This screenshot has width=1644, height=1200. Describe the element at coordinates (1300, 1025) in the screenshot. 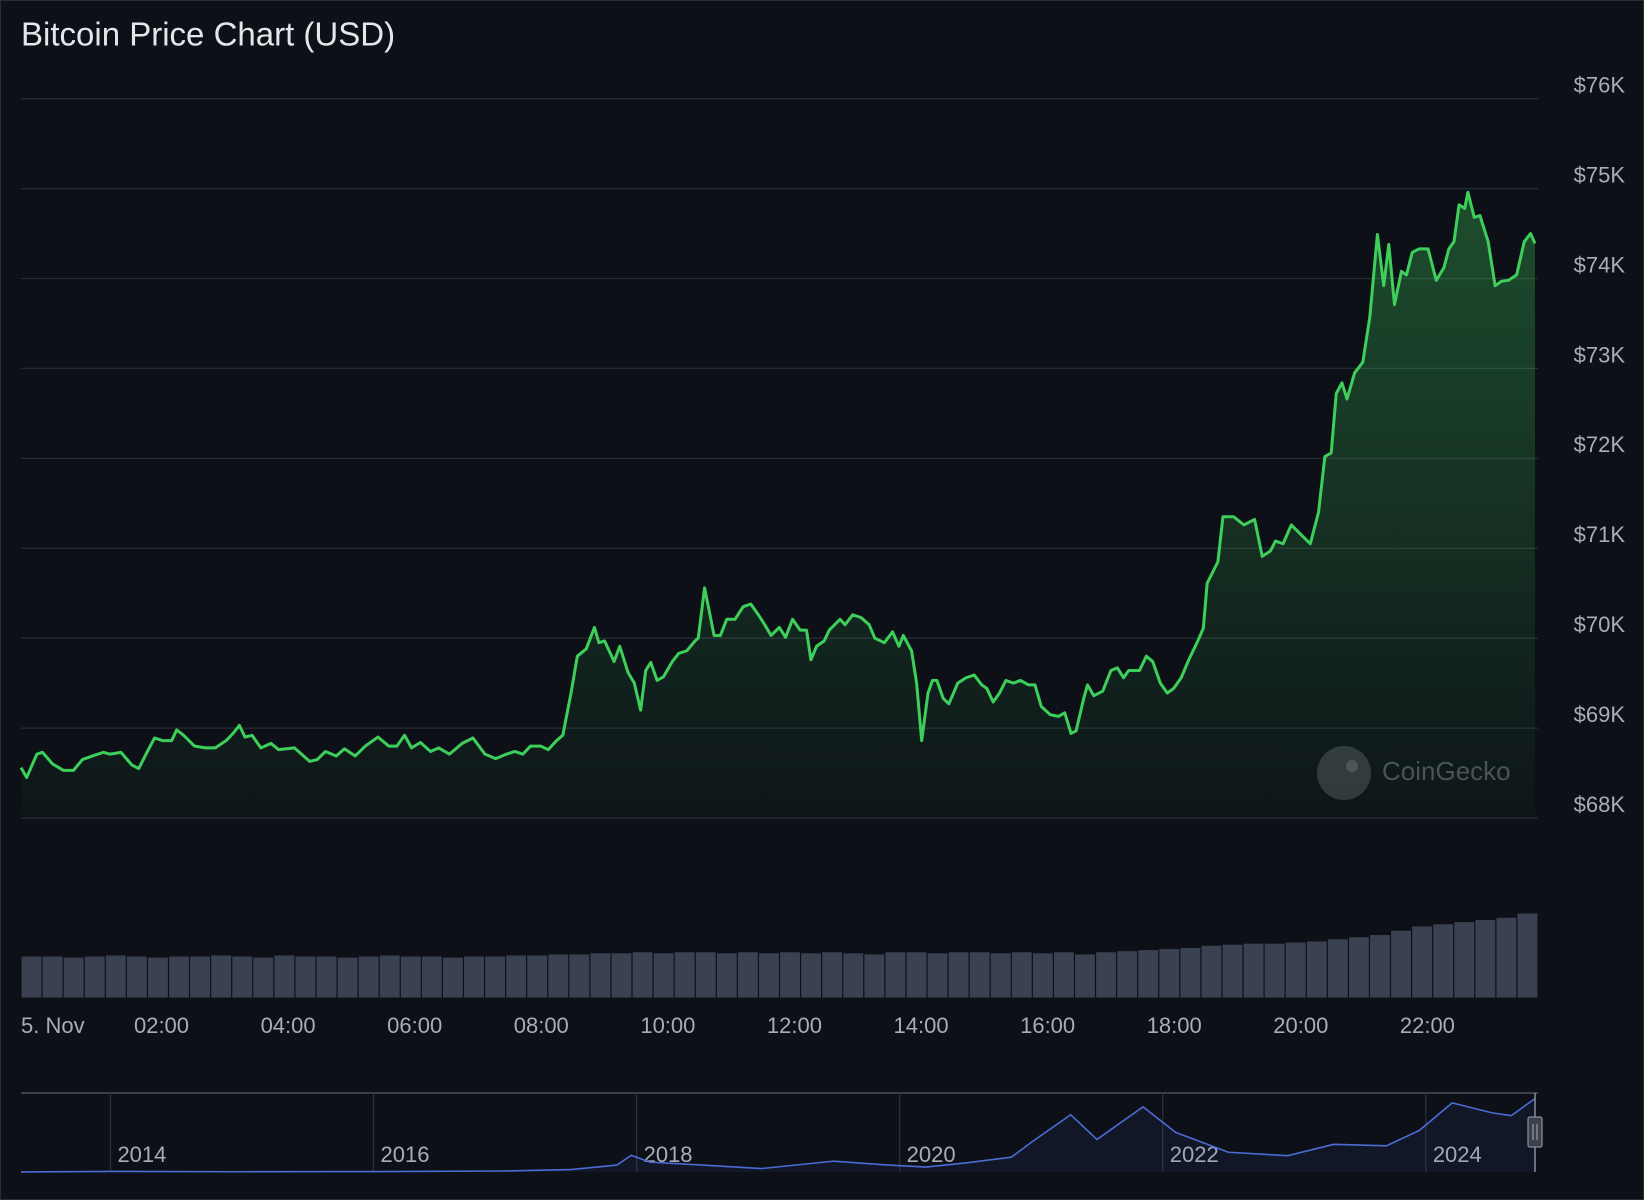

I see `x-tick-label: 20:00` at that location.